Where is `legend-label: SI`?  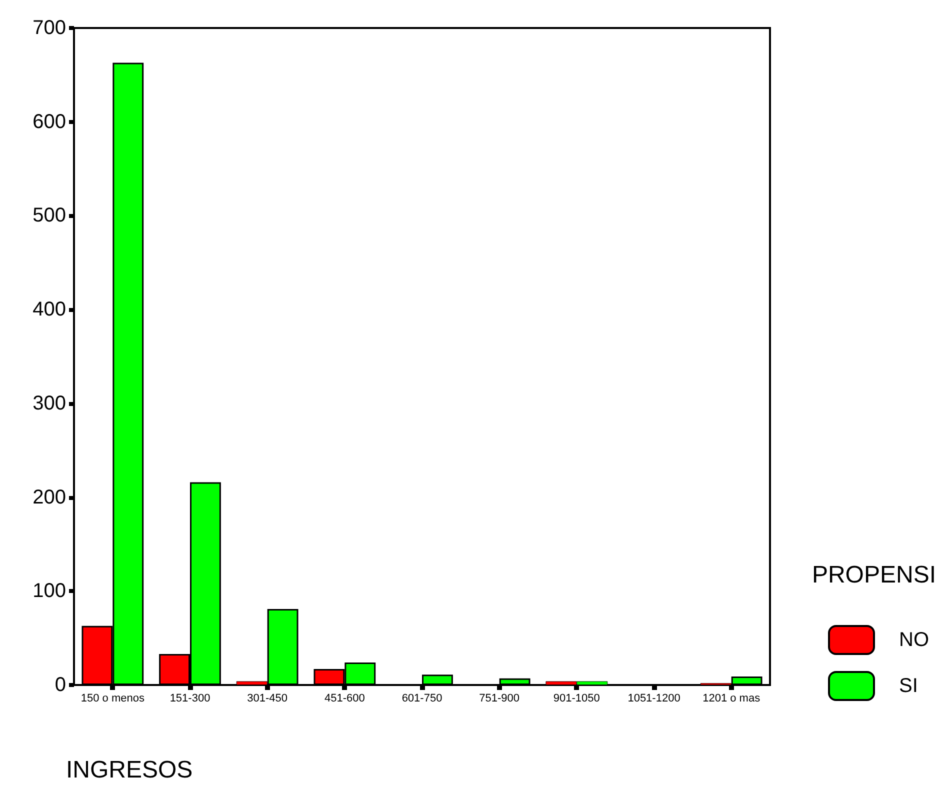 legend-label: SI is located at coordinates (908, 686).